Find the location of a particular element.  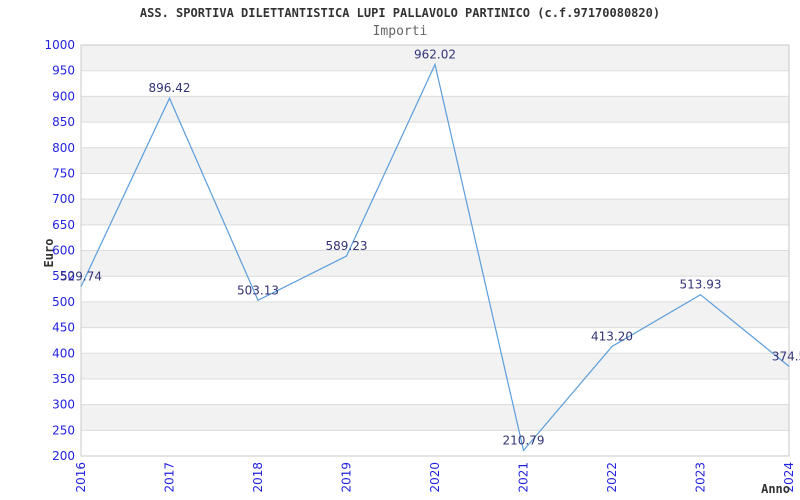

data-point-label: 896.42 is located at coordinates (170, 88).